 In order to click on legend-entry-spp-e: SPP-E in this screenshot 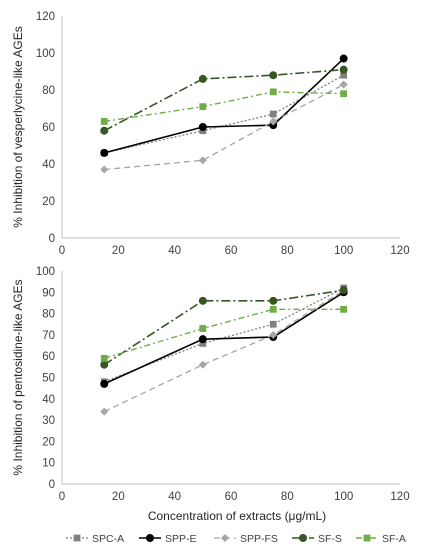, I will do `click(168, 539)`.